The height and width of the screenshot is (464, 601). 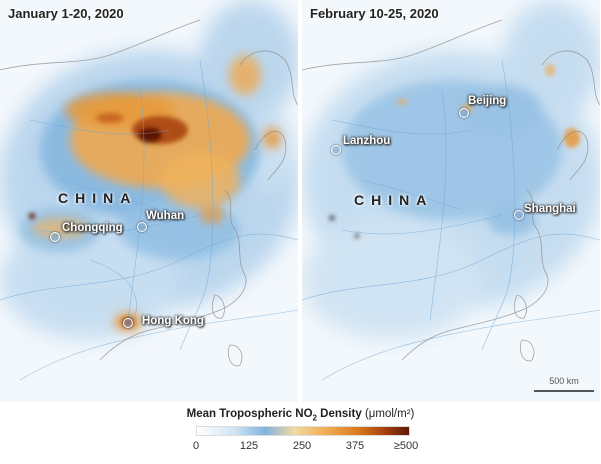 What do you see at coordinates (165, 216) in the screenshot?
I see `city-label-wuhan: Wuhan` at bounding box center [165, 216].